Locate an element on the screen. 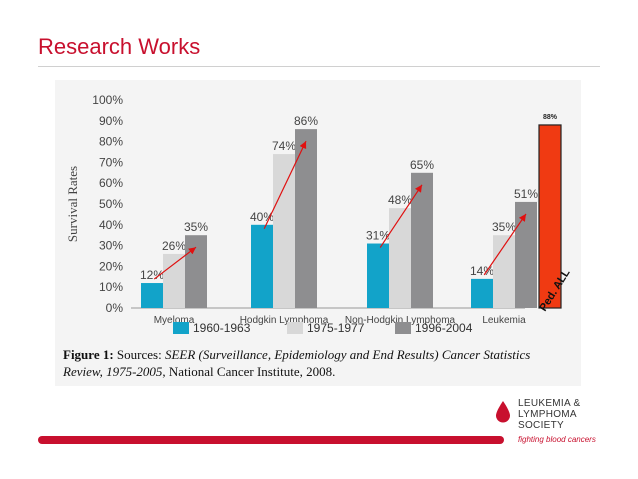 This screenshot has width=638, height=479. data-label: 14% is located at coordinates (482, 271).